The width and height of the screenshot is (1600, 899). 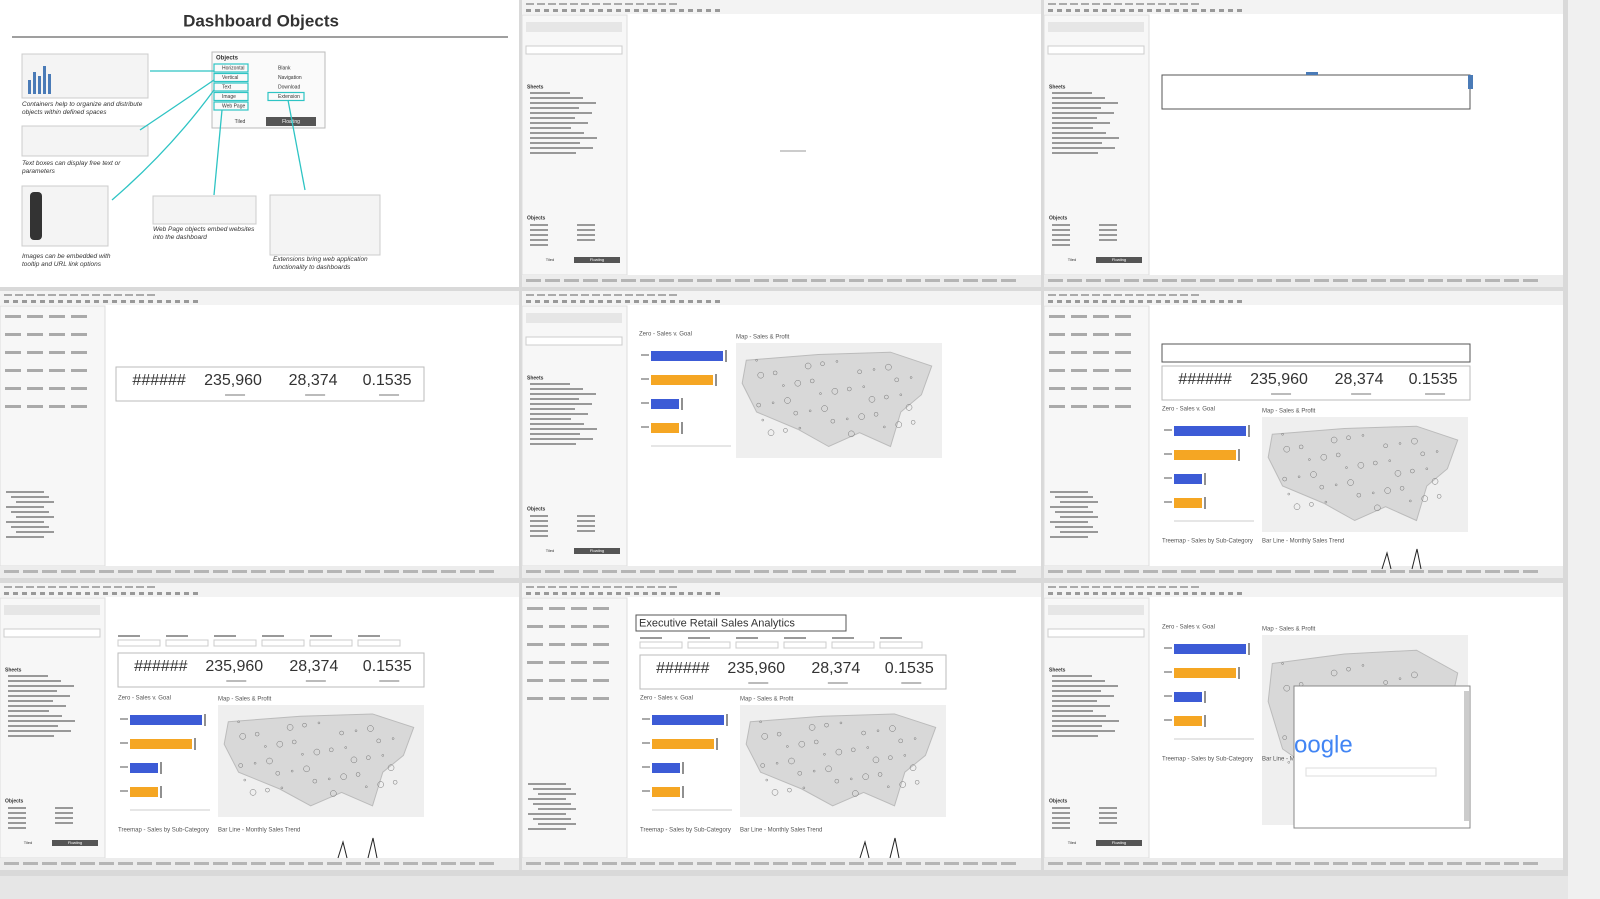 What do you see at coordinates (1057, 670) in the screenshot?
I see `sheets-heading: Sheets` at bounding box center [1057, 670].